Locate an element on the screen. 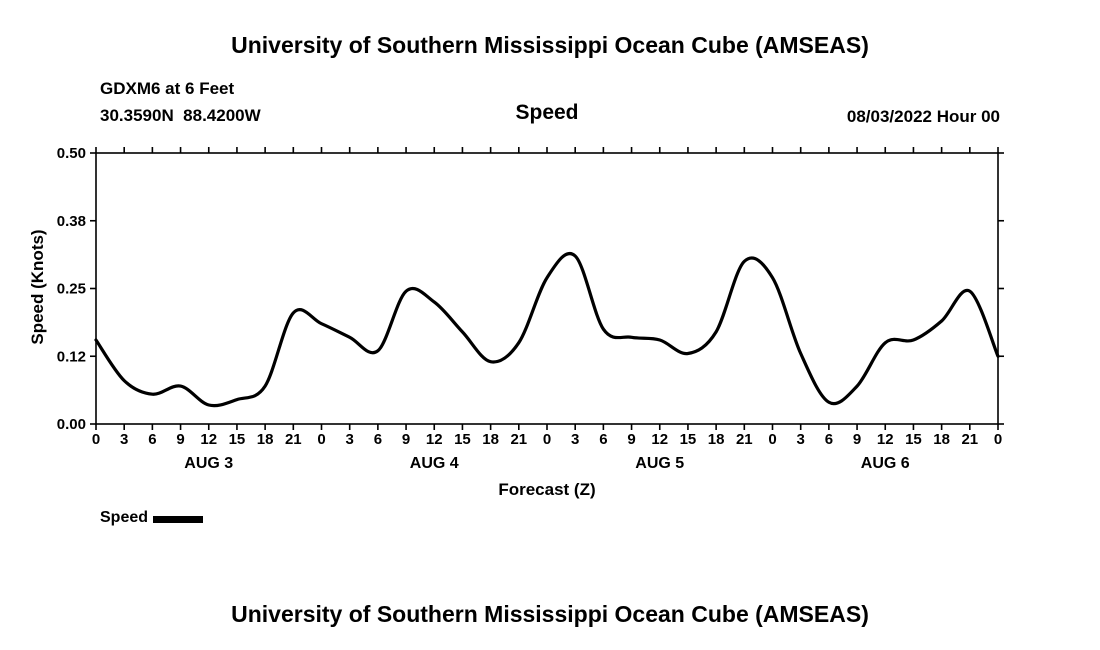 The width and height of the screenshot is (1100, 650). plot-title: Speed is located at coordinates (547, 112).